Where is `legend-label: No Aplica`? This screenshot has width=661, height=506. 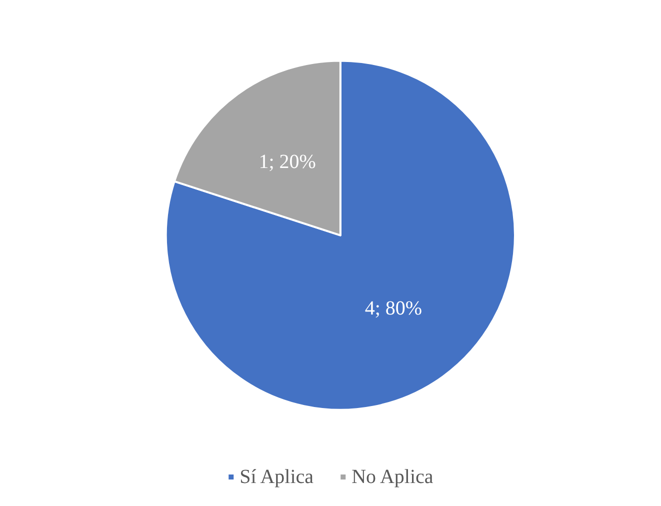
legend-label: No Aplica is located at coordinates (393, 477).